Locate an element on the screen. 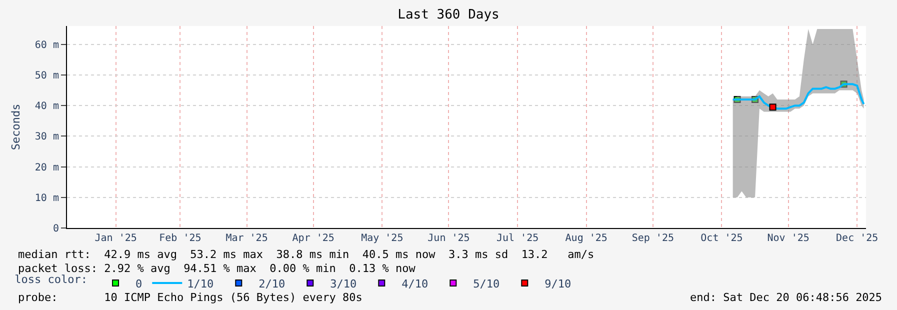 The height and width of the screenshot is (310, 897). legend-label: 5/10 is located at coordinates (486, 283).